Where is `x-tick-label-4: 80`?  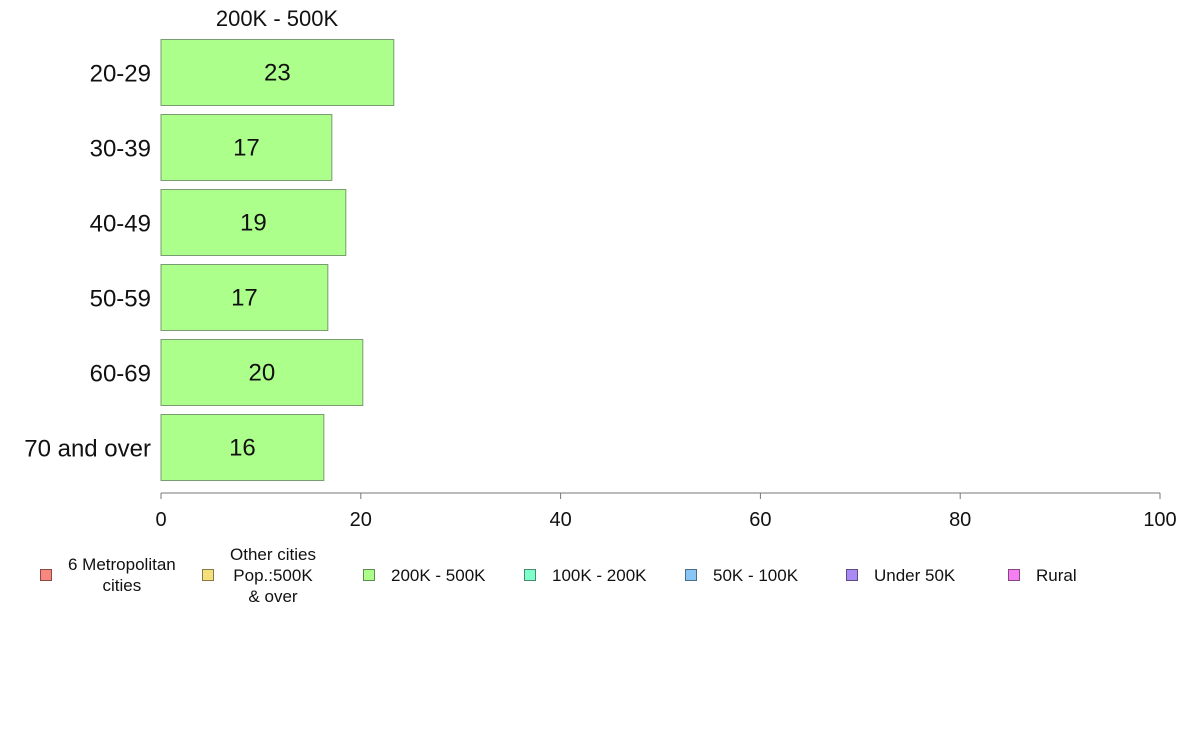
x-tick-label-4: 80 is located at coordinates (960, 520).